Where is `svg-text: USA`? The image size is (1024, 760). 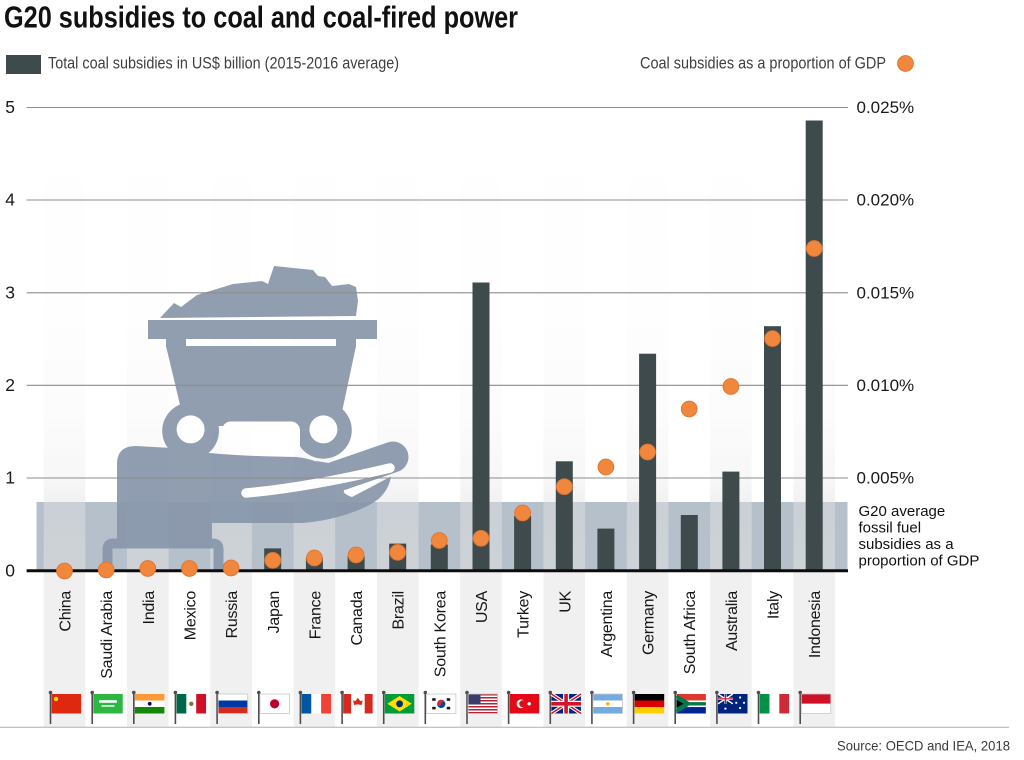
svg-text: USA is located at coordinates (482, 606).